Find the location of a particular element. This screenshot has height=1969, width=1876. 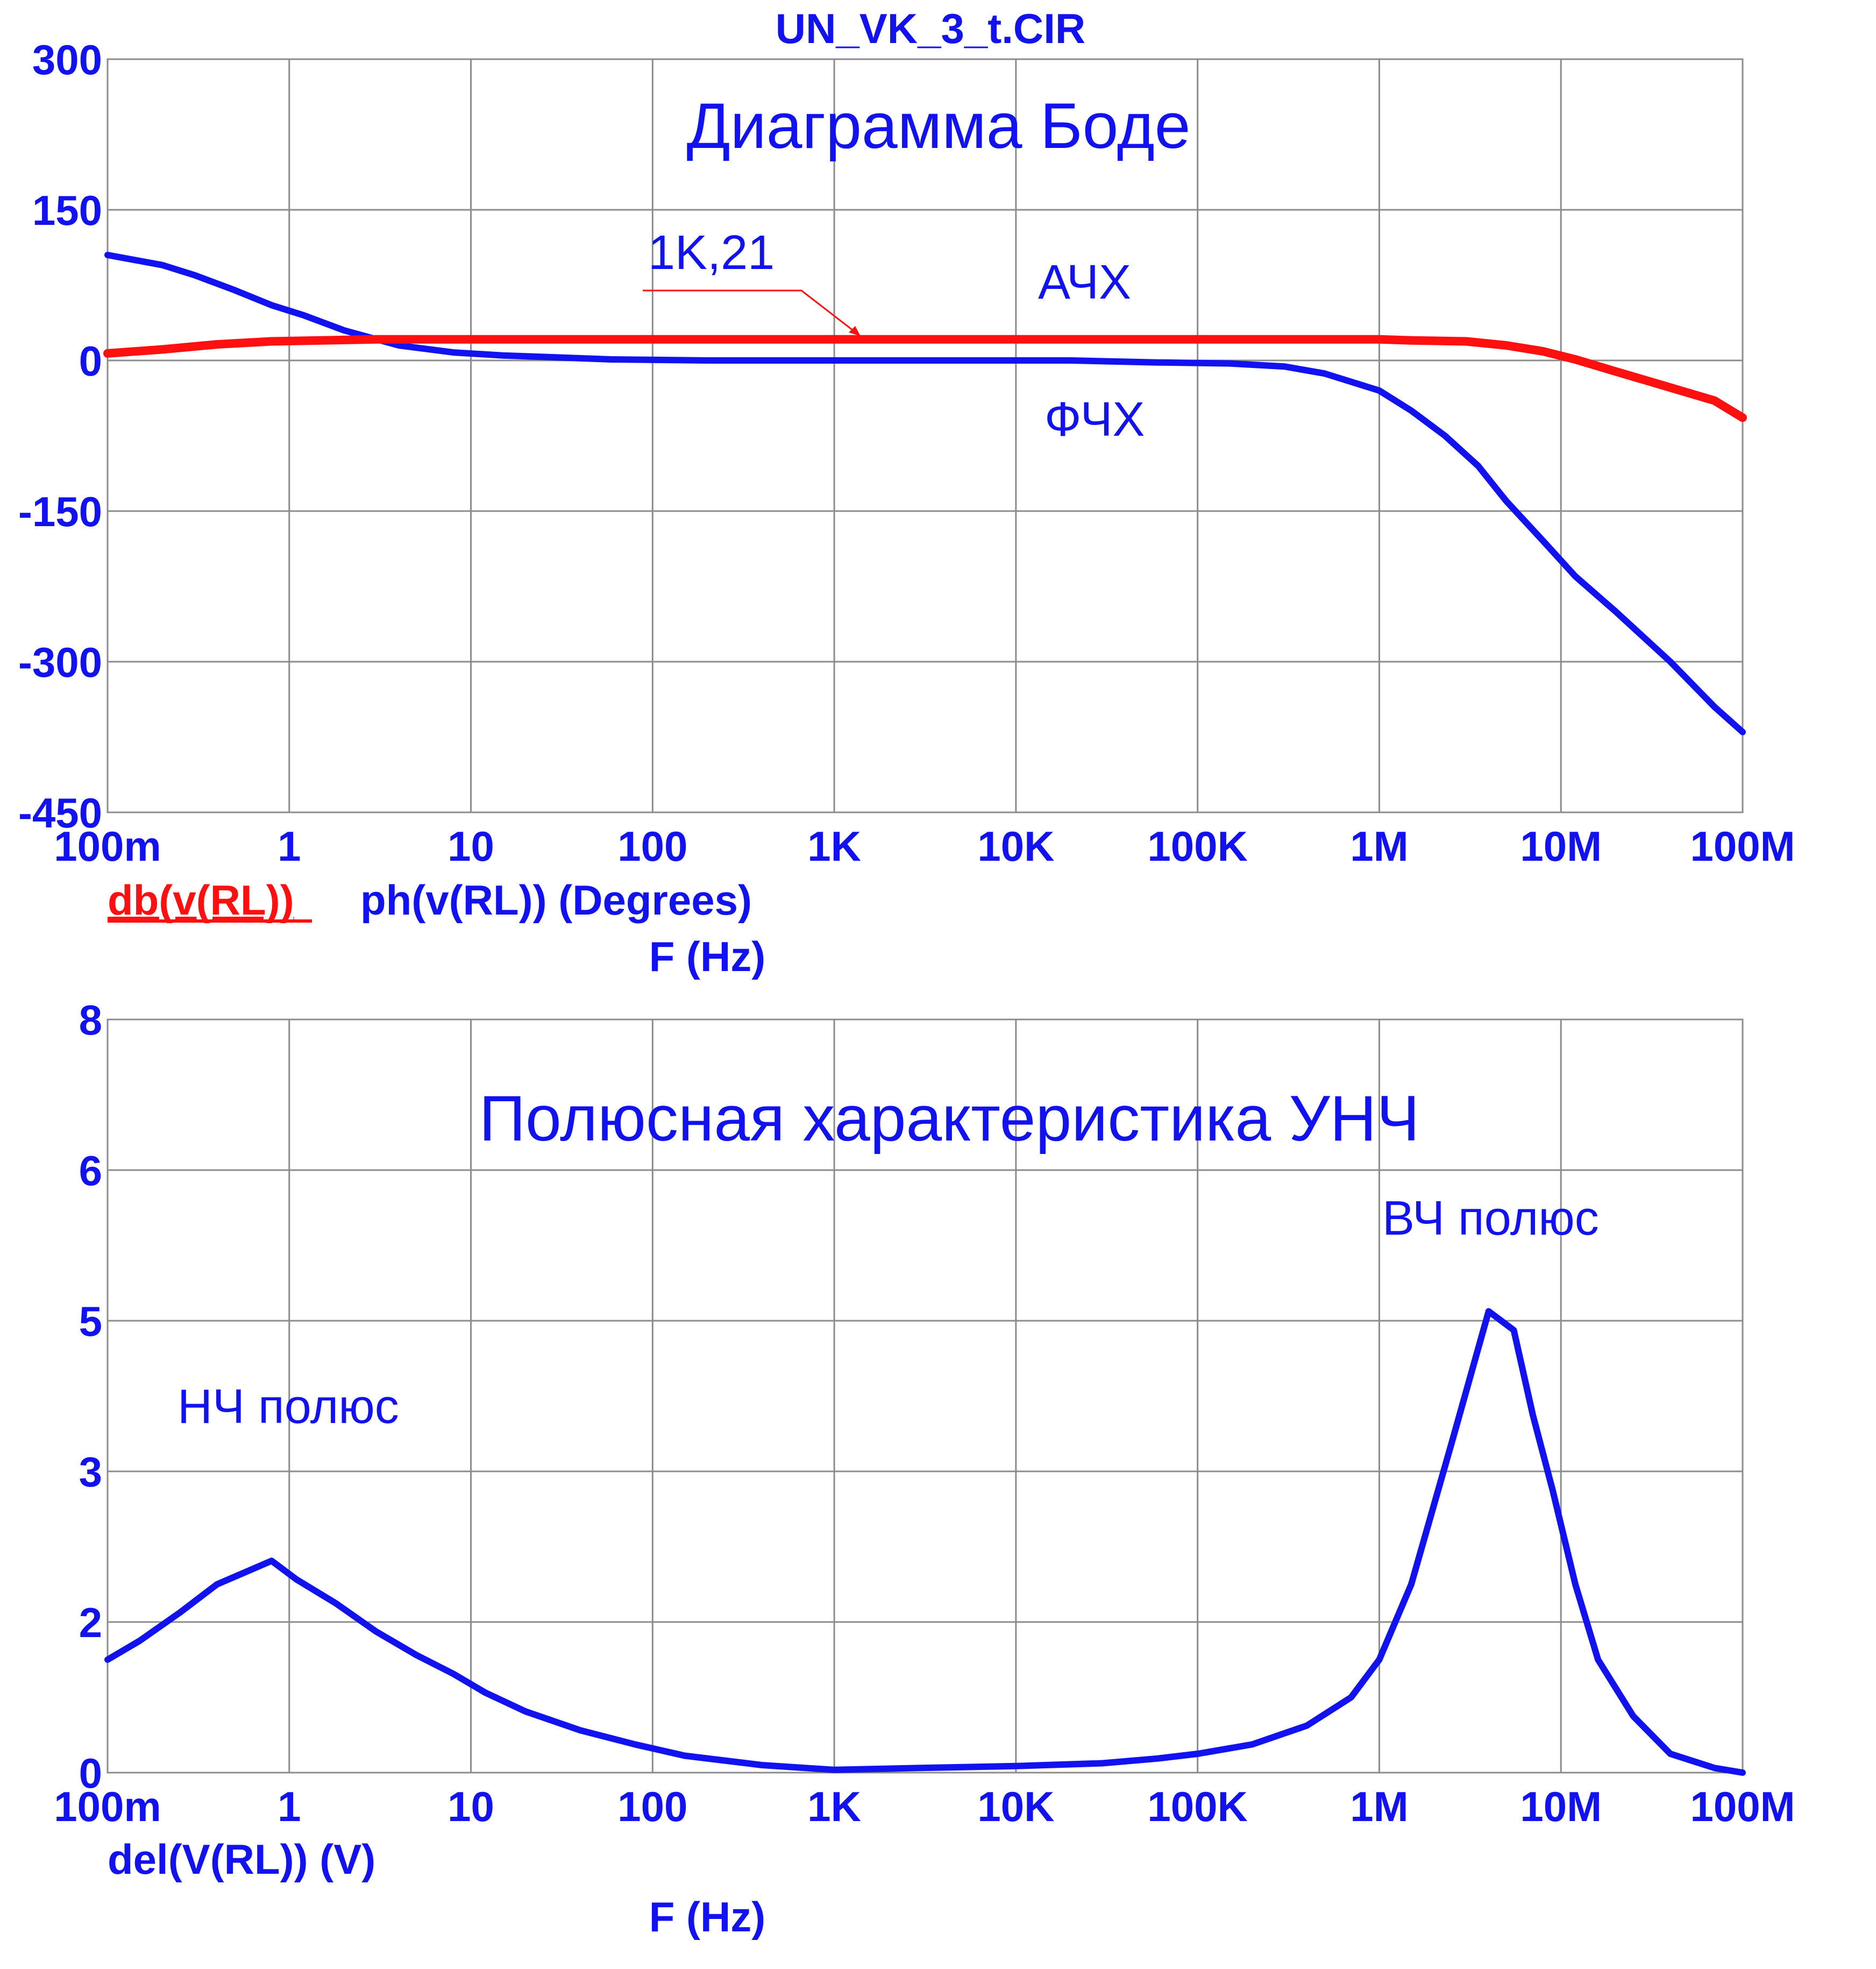

pole-y-tick-label: 0 is located at coordinates (90, 1774).